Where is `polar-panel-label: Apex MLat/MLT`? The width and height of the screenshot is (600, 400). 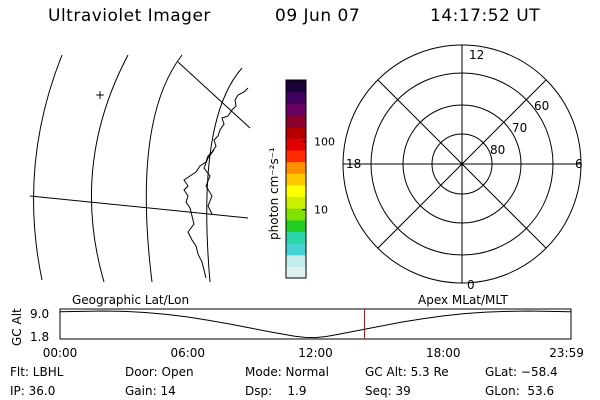 polar-panel-label: Apex MLat/MLT is located at coordinates (463, 300).